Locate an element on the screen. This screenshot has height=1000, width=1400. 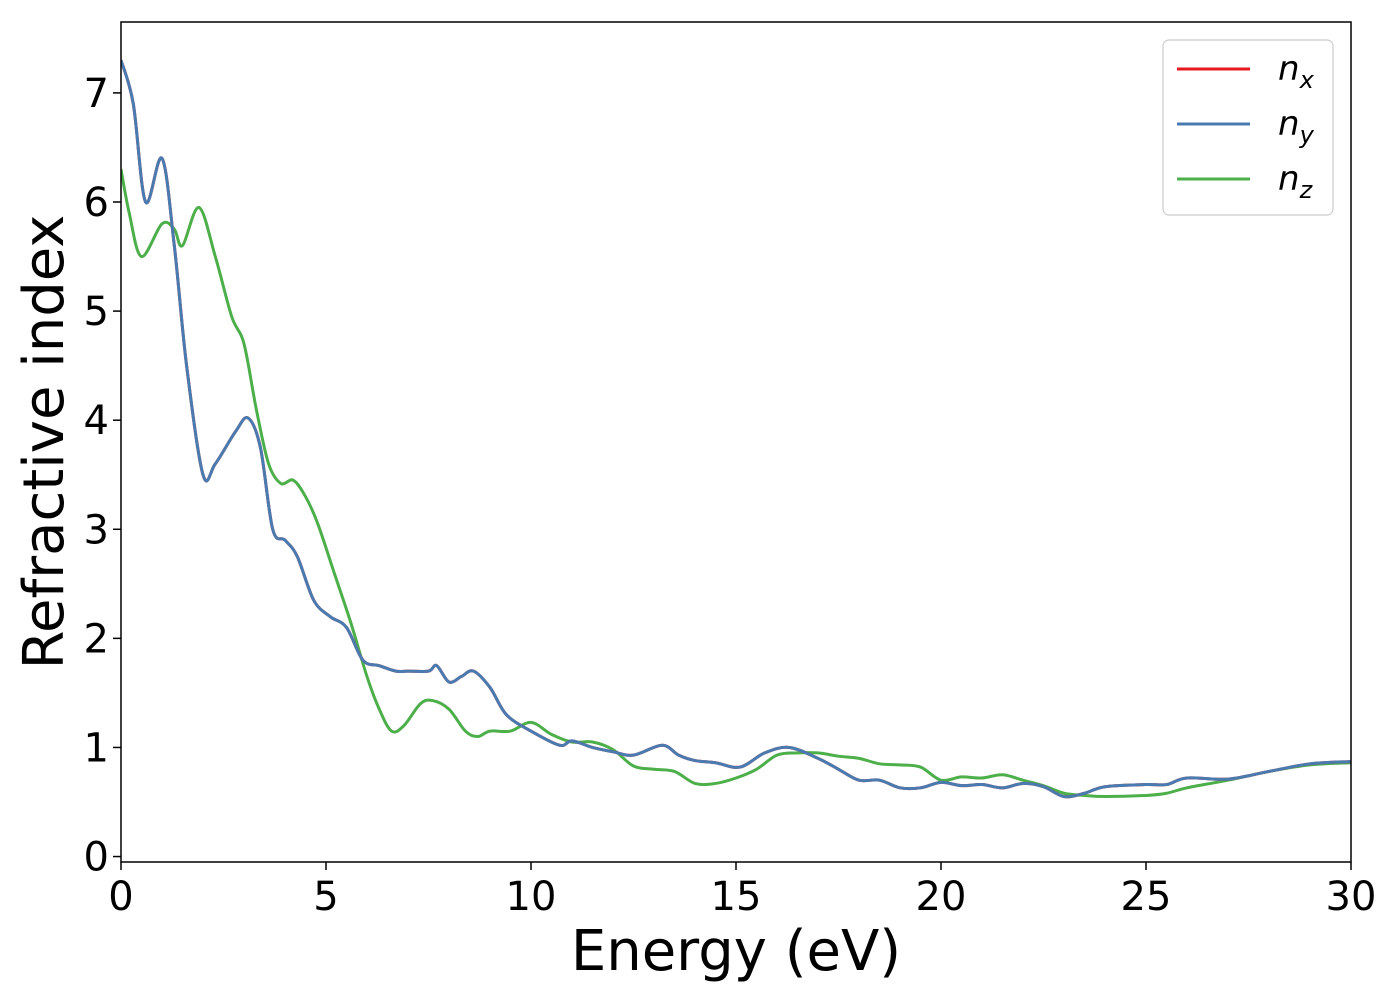
x-tick-label: 0 is located at coordinates (120, 897).